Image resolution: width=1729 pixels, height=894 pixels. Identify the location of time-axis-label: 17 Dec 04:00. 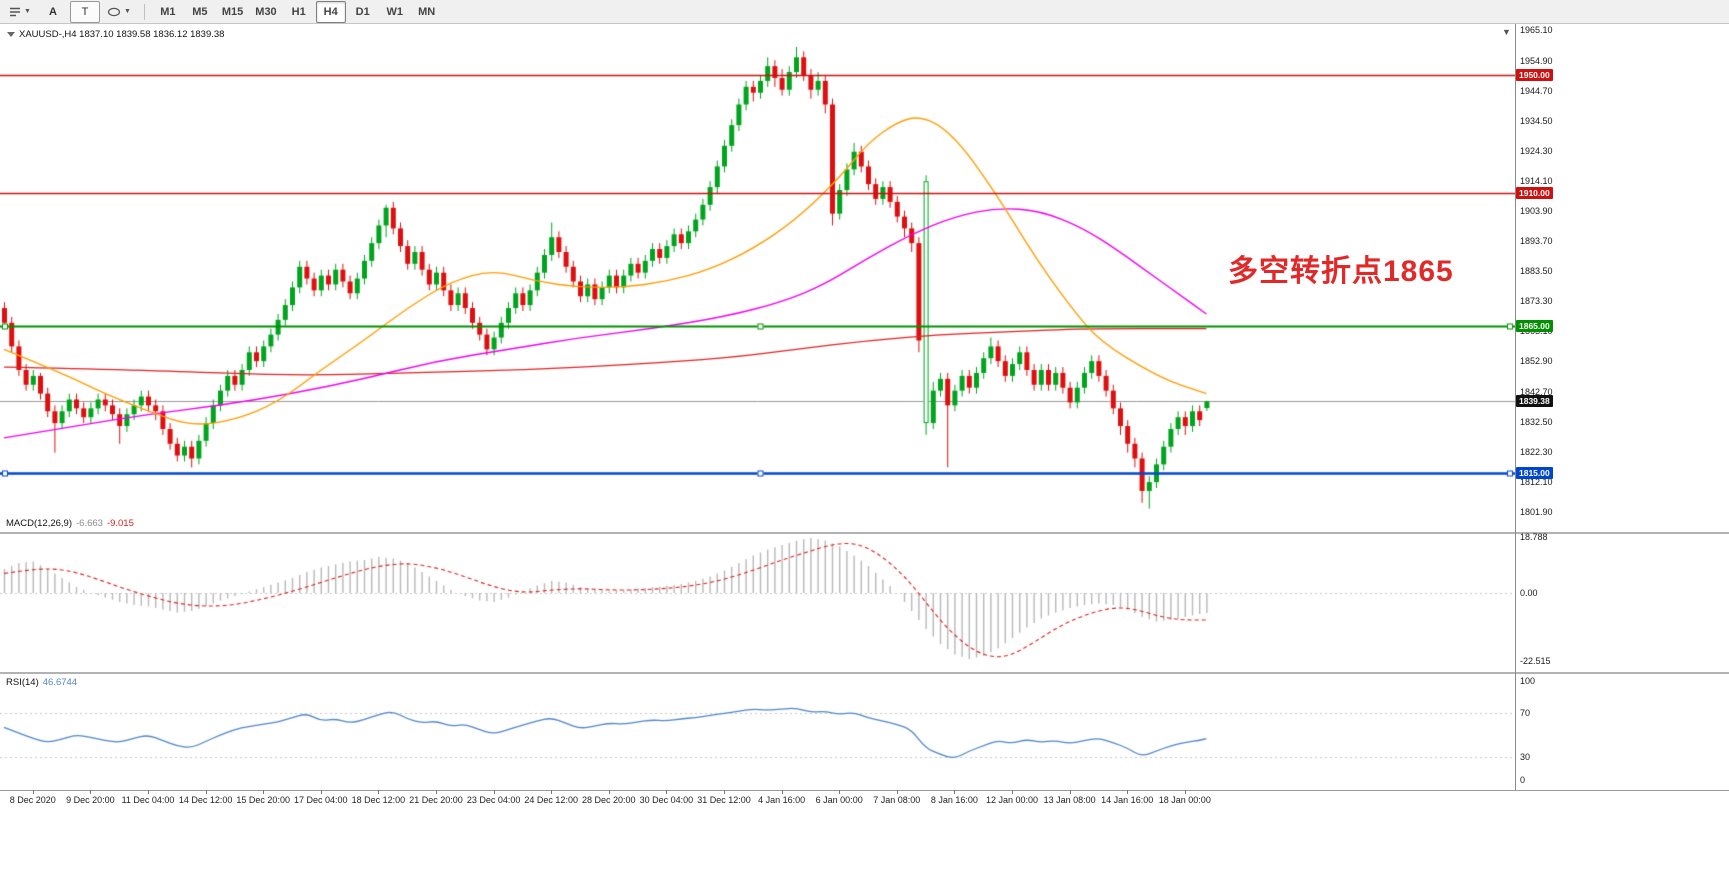
(321, 800).